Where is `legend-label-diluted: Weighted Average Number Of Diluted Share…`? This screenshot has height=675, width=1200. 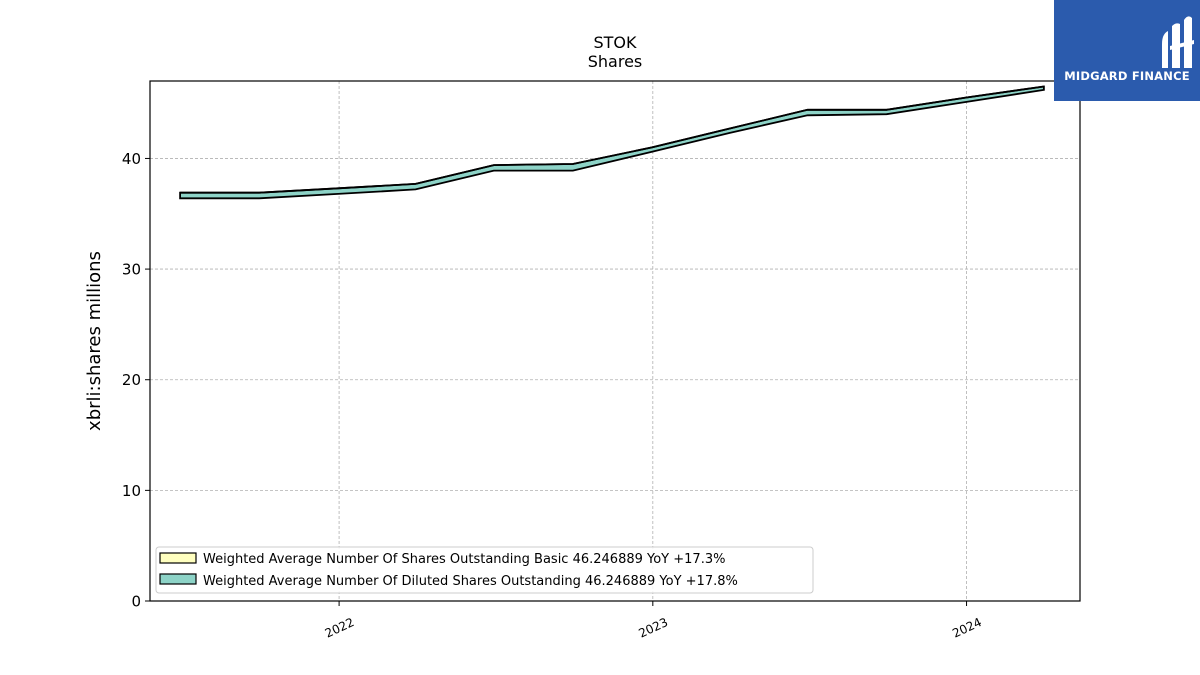 legend-label-diluted: Weighted Average Number Of Diluted Share… is located at coordinates (470, 581).